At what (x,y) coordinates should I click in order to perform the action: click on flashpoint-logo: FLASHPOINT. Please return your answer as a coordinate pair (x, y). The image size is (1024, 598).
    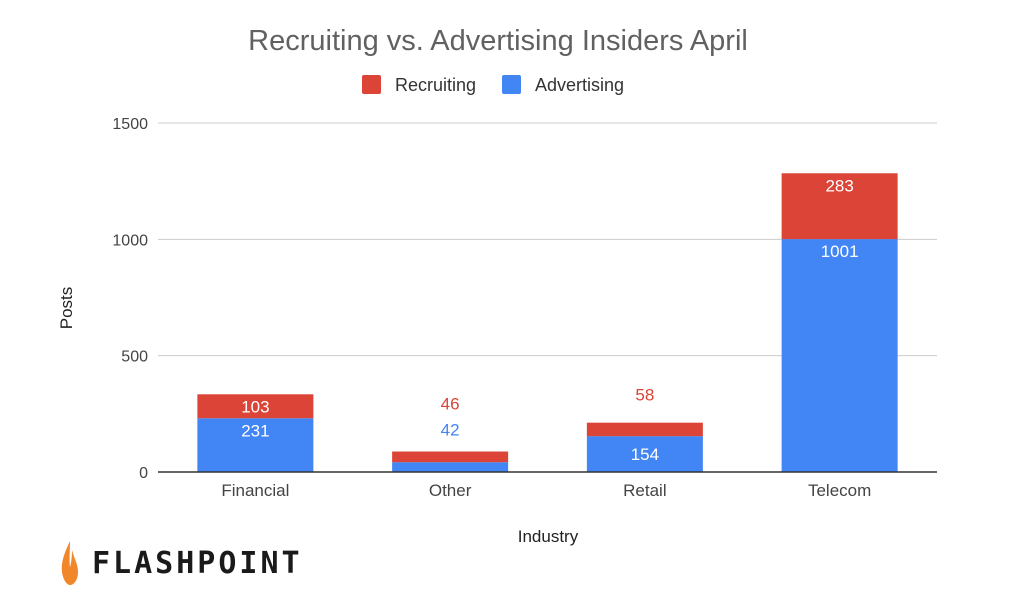
    Looking at the image, I should click on (181, 563).